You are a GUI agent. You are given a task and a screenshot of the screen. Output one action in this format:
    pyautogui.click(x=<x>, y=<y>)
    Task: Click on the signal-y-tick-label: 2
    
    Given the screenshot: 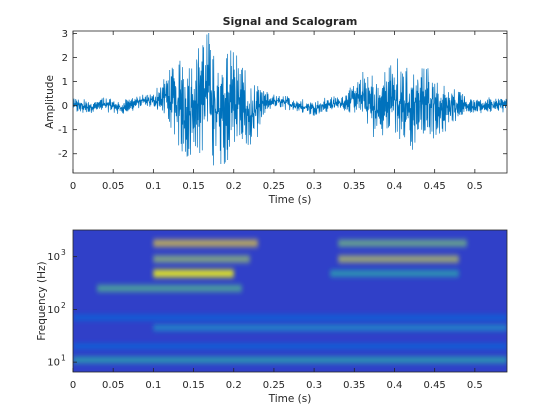 What is the action you would take?
    pyautogui.click(x=65, y=58)
    